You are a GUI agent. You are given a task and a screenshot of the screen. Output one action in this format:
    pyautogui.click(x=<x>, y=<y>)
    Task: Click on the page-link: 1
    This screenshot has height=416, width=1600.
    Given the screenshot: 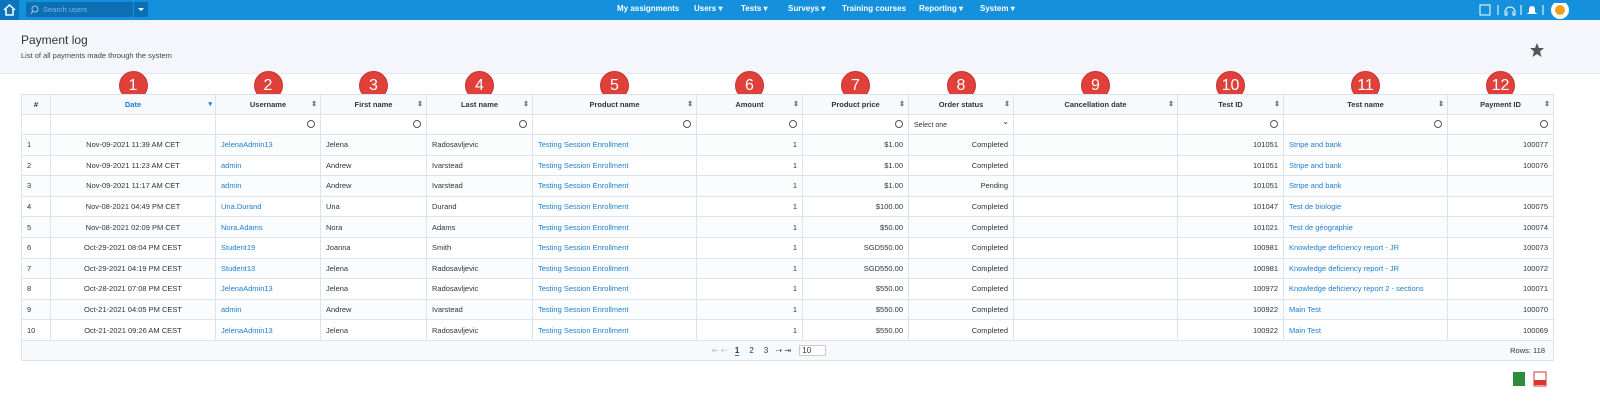 What is the action you would take?
    pyautogui.click(x=737, y=350)
    